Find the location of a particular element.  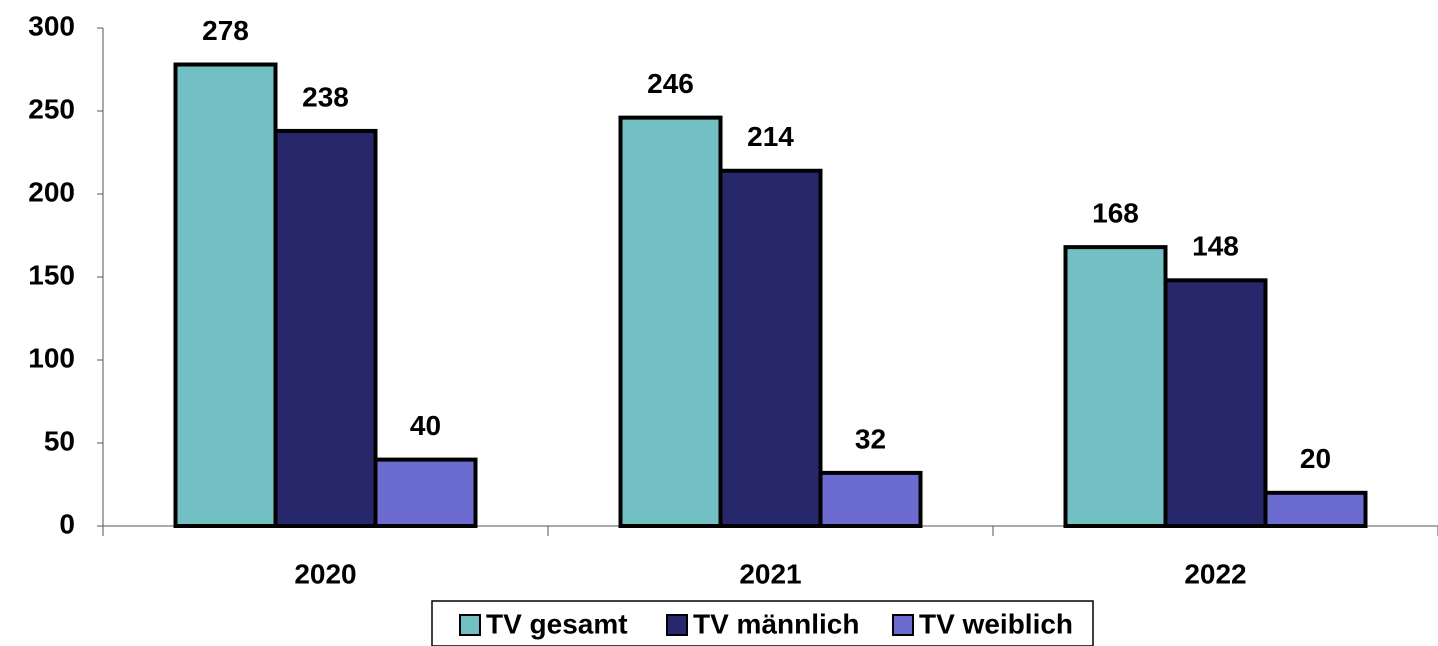

x-tick-label: 2022 is located at coordinates (1215, 573).